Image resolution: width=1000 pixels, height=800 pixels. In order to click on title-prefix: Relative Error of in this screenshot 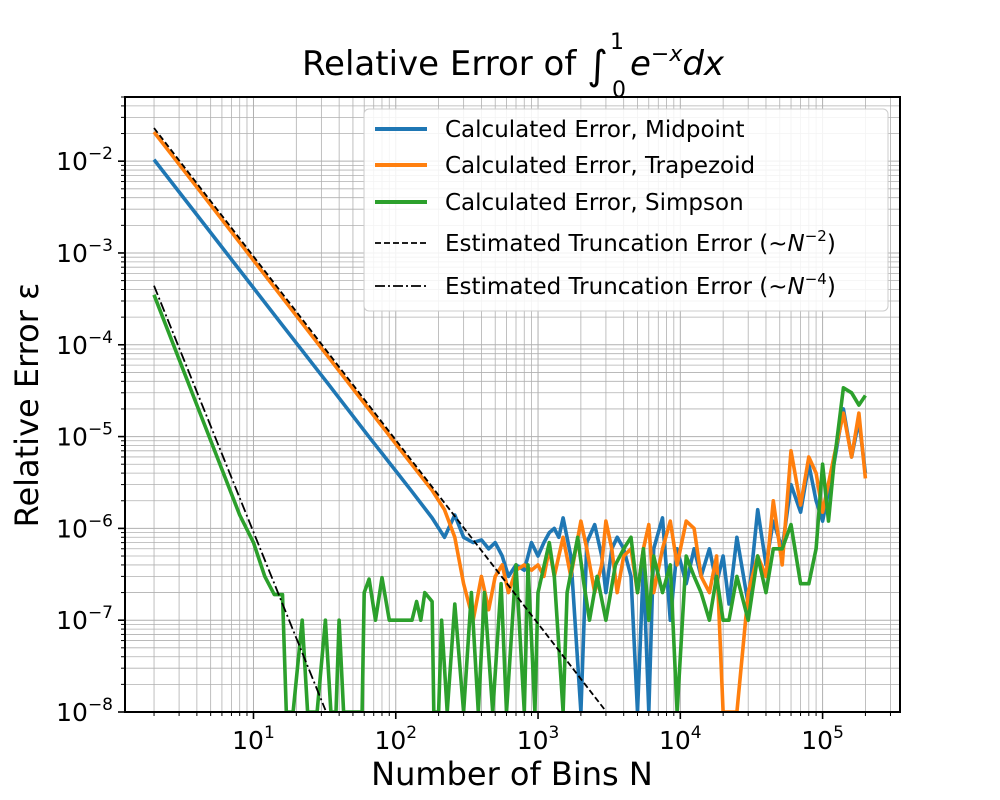, I will do `click(444, 64)`.